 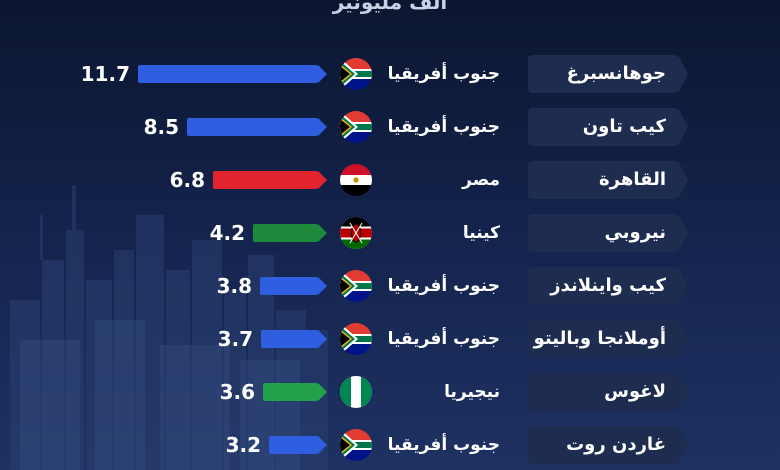 What do you see at coordinates (481, 180) in the screenshot?
I see `country-label: مصر` at bounding box center [481, 180].